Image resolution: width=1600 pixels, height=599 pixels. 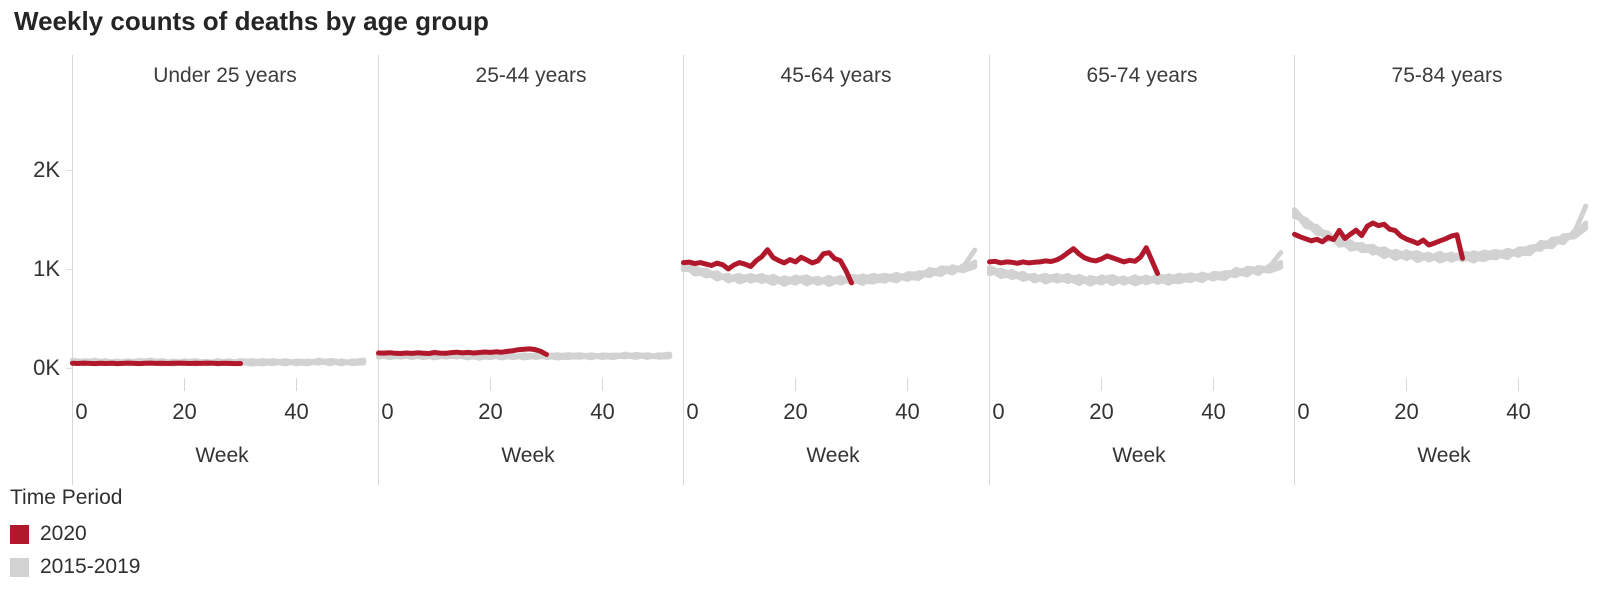 I want to click on plot-area-65-74-years: 65-74 years 0 20 40 Week, so click(x=1140, y=270).